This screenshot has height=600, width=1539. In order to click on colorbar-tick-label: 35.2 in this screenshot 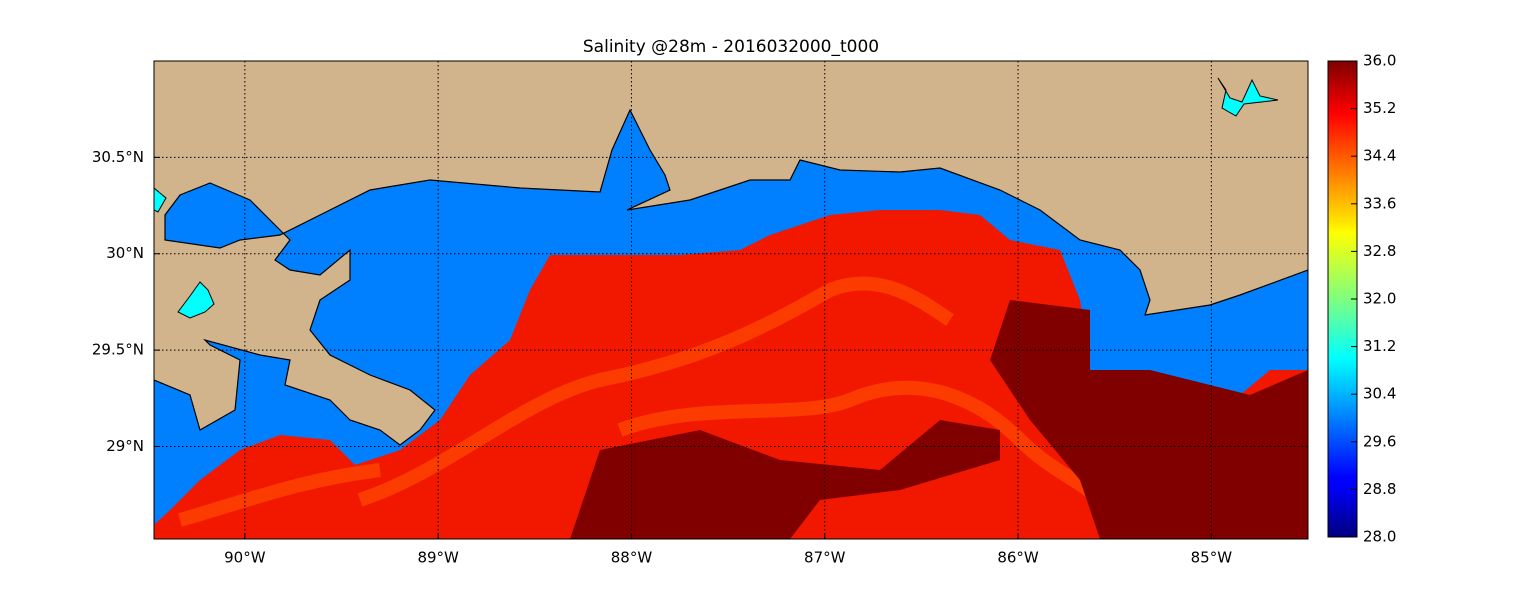, I will do `click(1379, 108)`.